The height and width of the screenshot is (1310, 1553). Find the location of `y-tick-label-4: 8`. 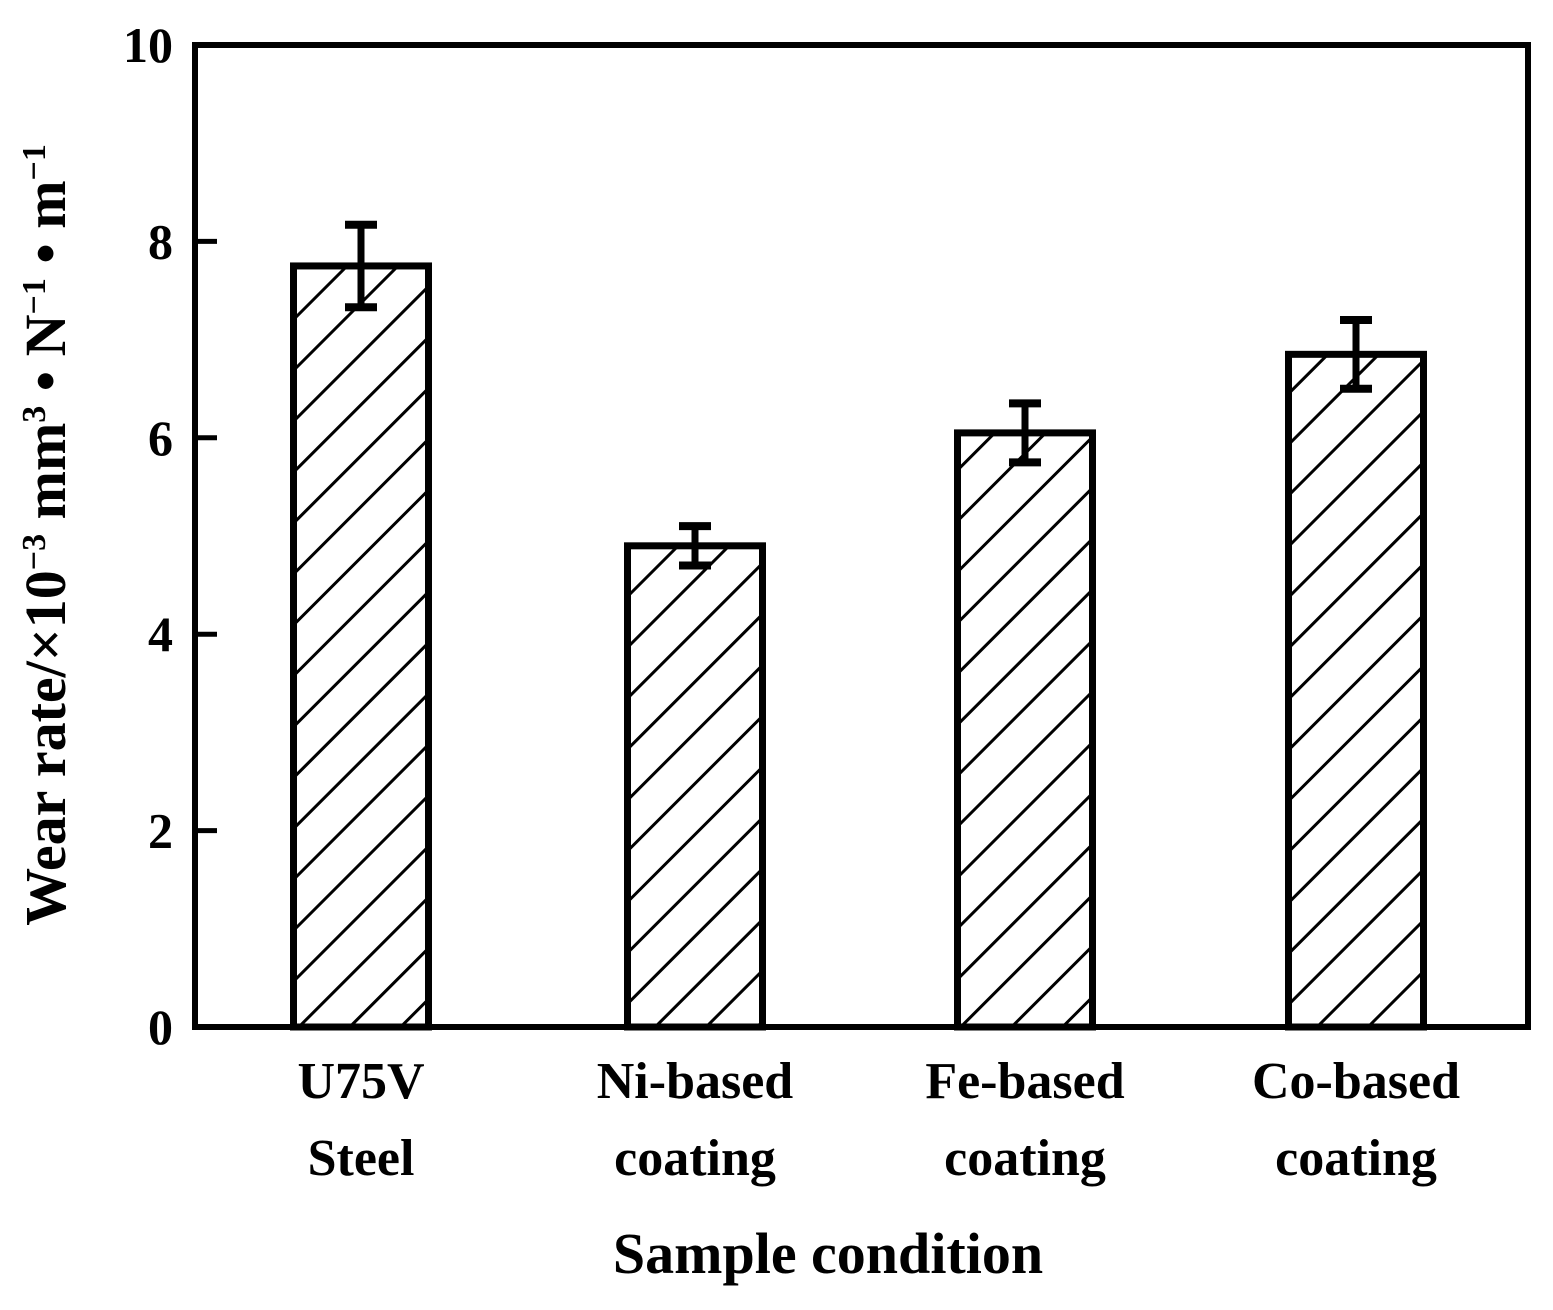

y-tick-label-4: 8 is located at coordinates (160, 241).